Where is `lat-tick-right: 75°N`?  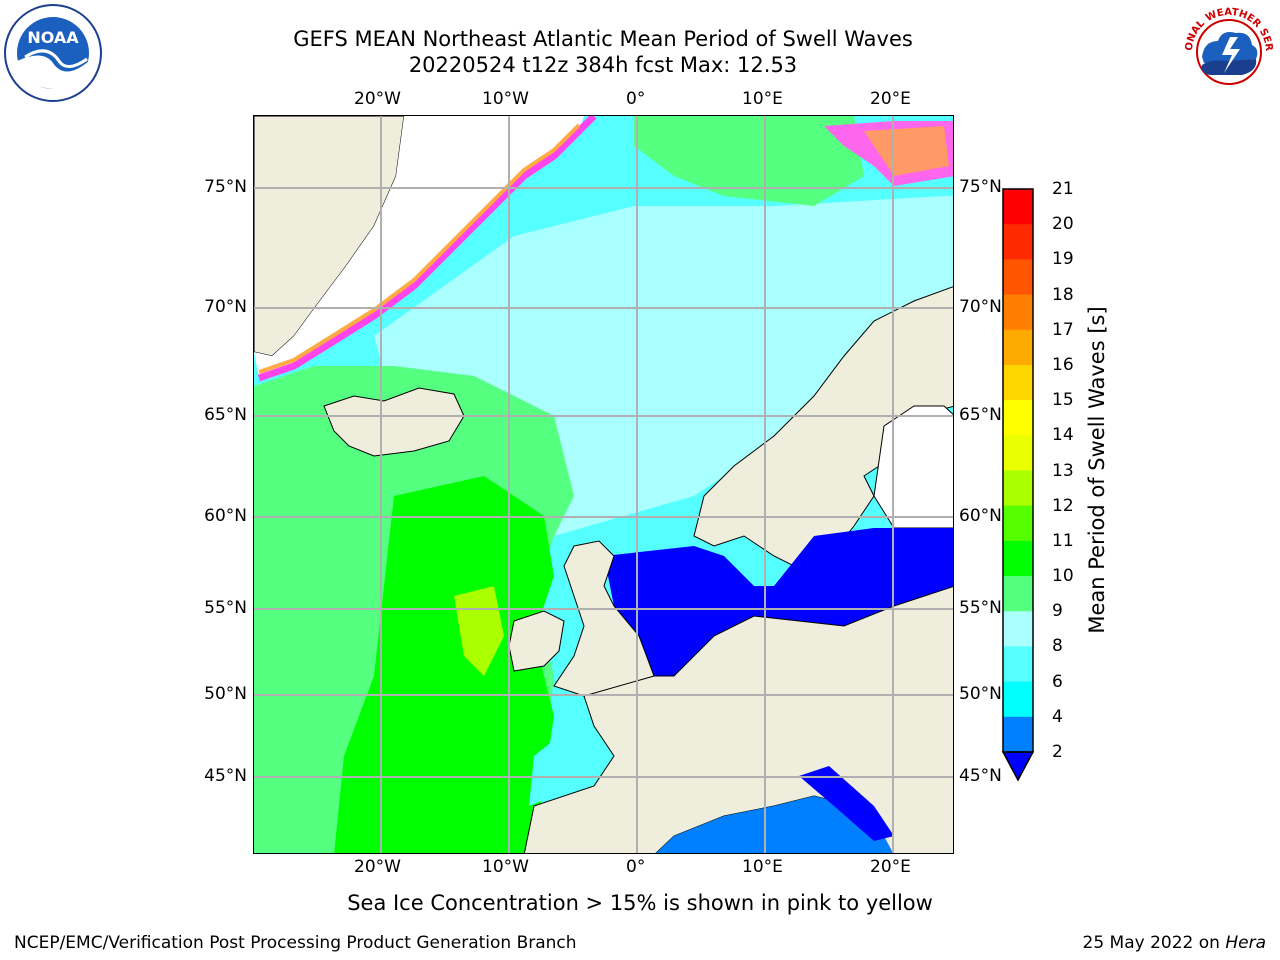 lat-tick-right: 75°N is located at coordinates (980, 187).